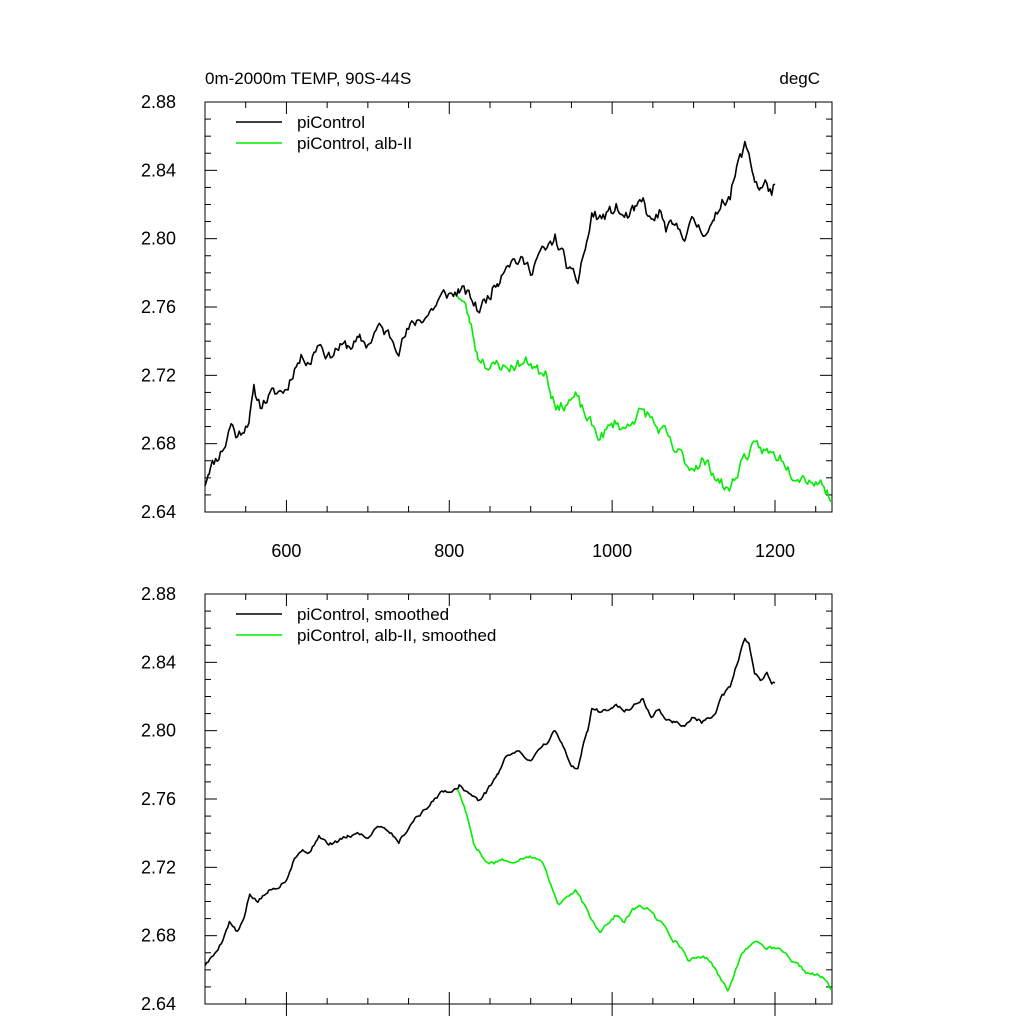  I want to click on legend-label: piControl, alb-II, so click(354, 143).